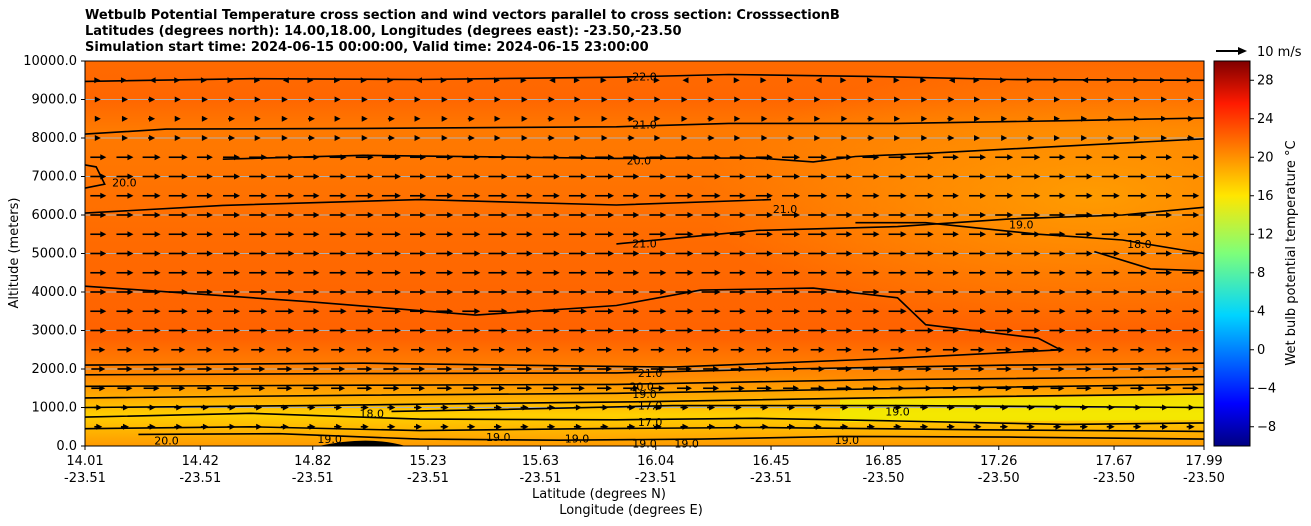  I want to click on contour-label: 19.0, so click(577, 438).